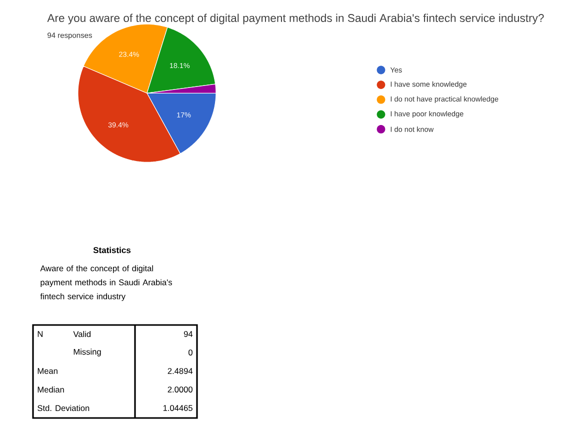  Describe the element at coordinates (190, 353) in the screenshot. I see `text: 0` at that location.